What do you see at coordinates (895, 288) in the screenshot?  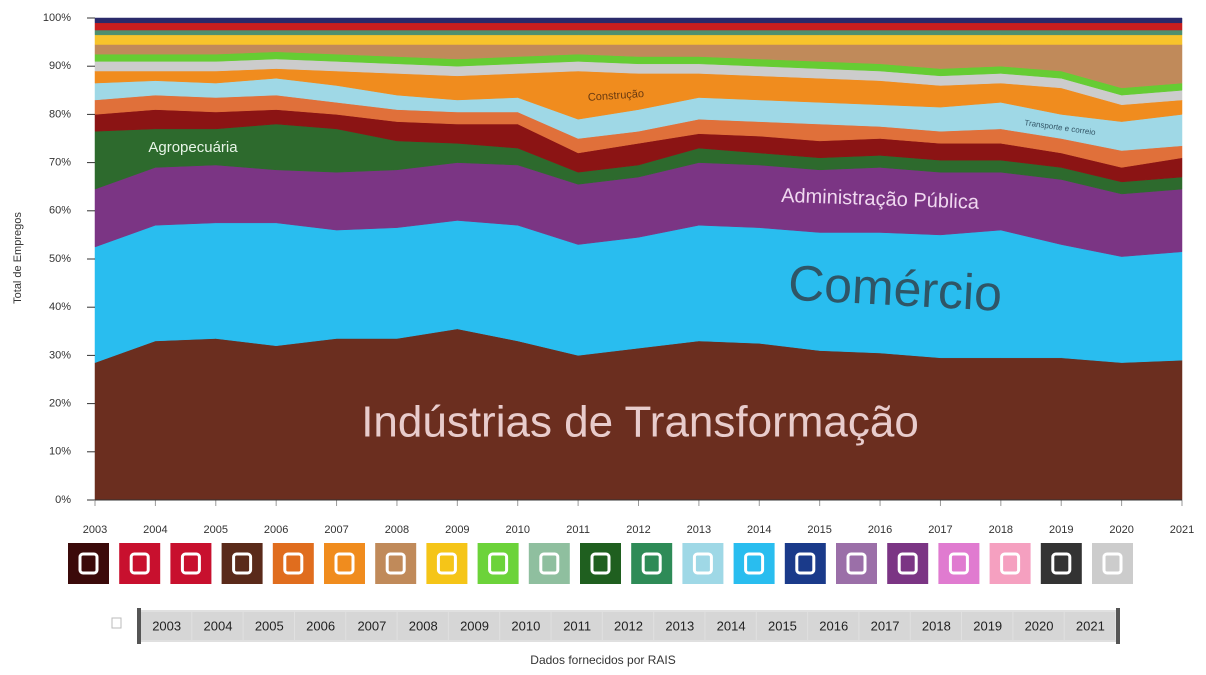 I see `area-label: Comércio` at bounding box center [895, 288].